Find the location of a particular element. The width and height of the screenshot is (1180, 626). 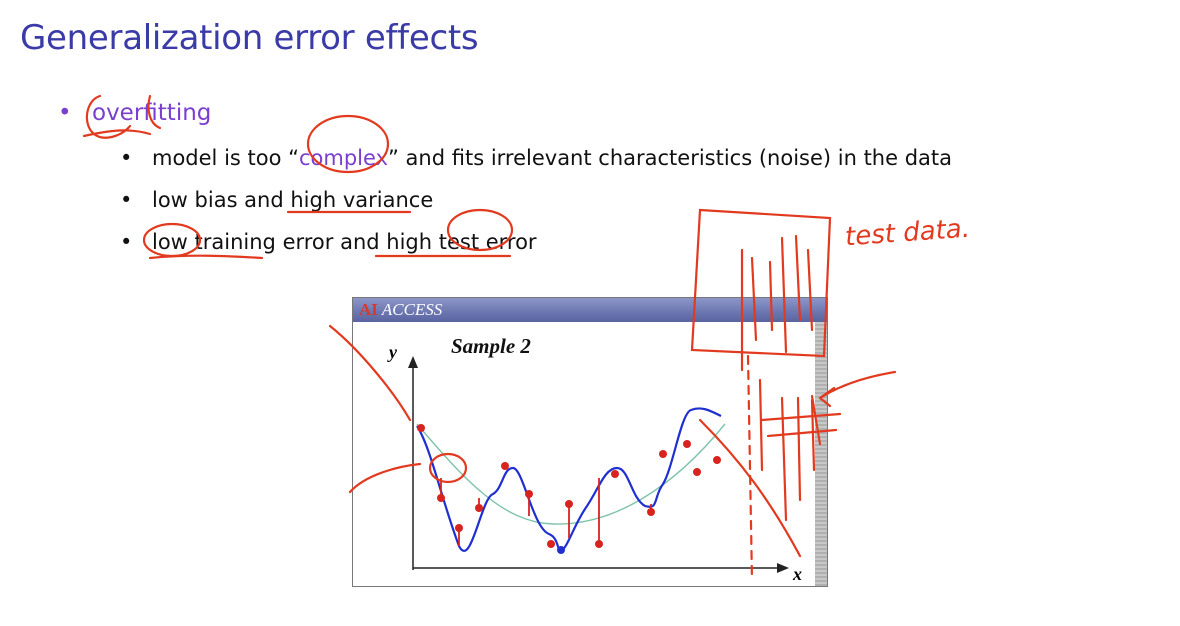

sample-plot is located at coordinates (598, 464).